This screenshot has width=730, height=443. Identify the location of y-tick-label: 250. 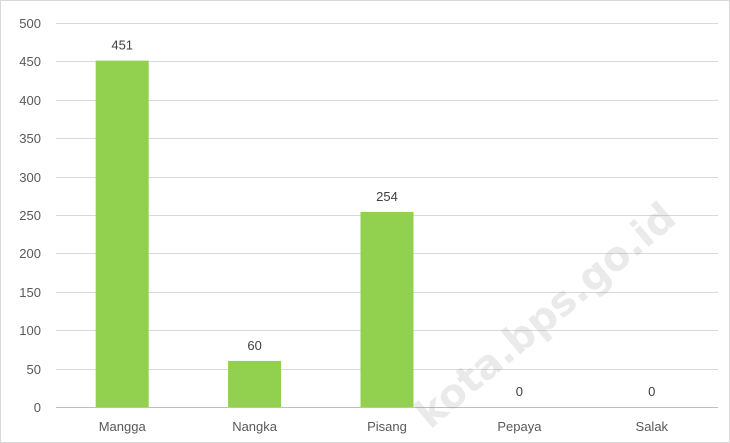
(30, 215).